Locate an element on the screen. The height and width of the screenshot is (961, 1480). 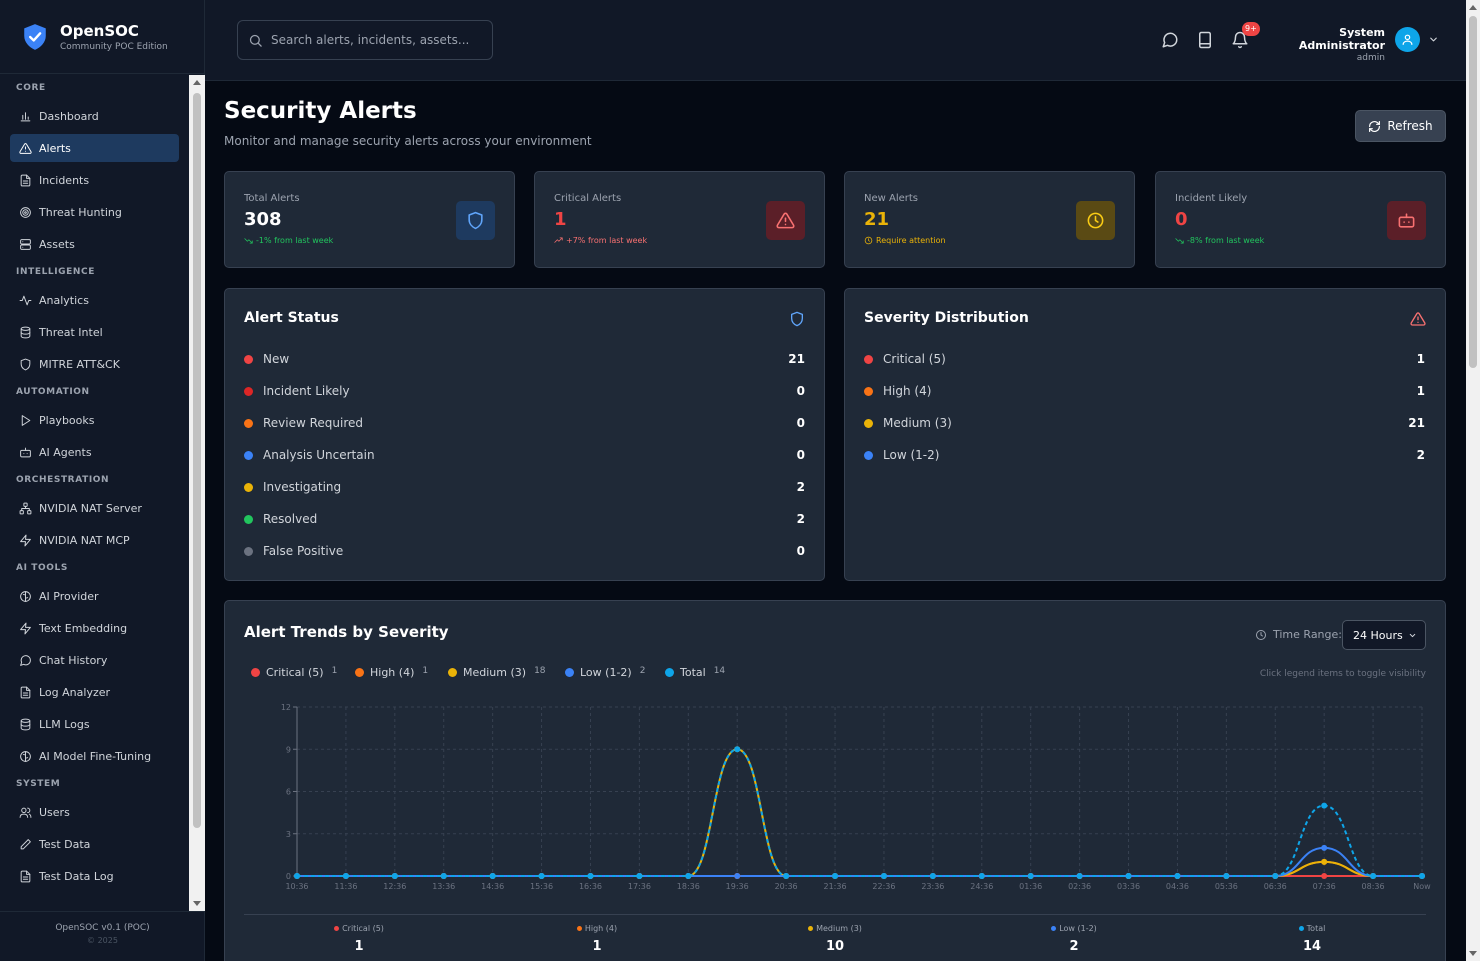
sidebar-item-ai-agents: AI Agents is located at coordinates (94, 452).